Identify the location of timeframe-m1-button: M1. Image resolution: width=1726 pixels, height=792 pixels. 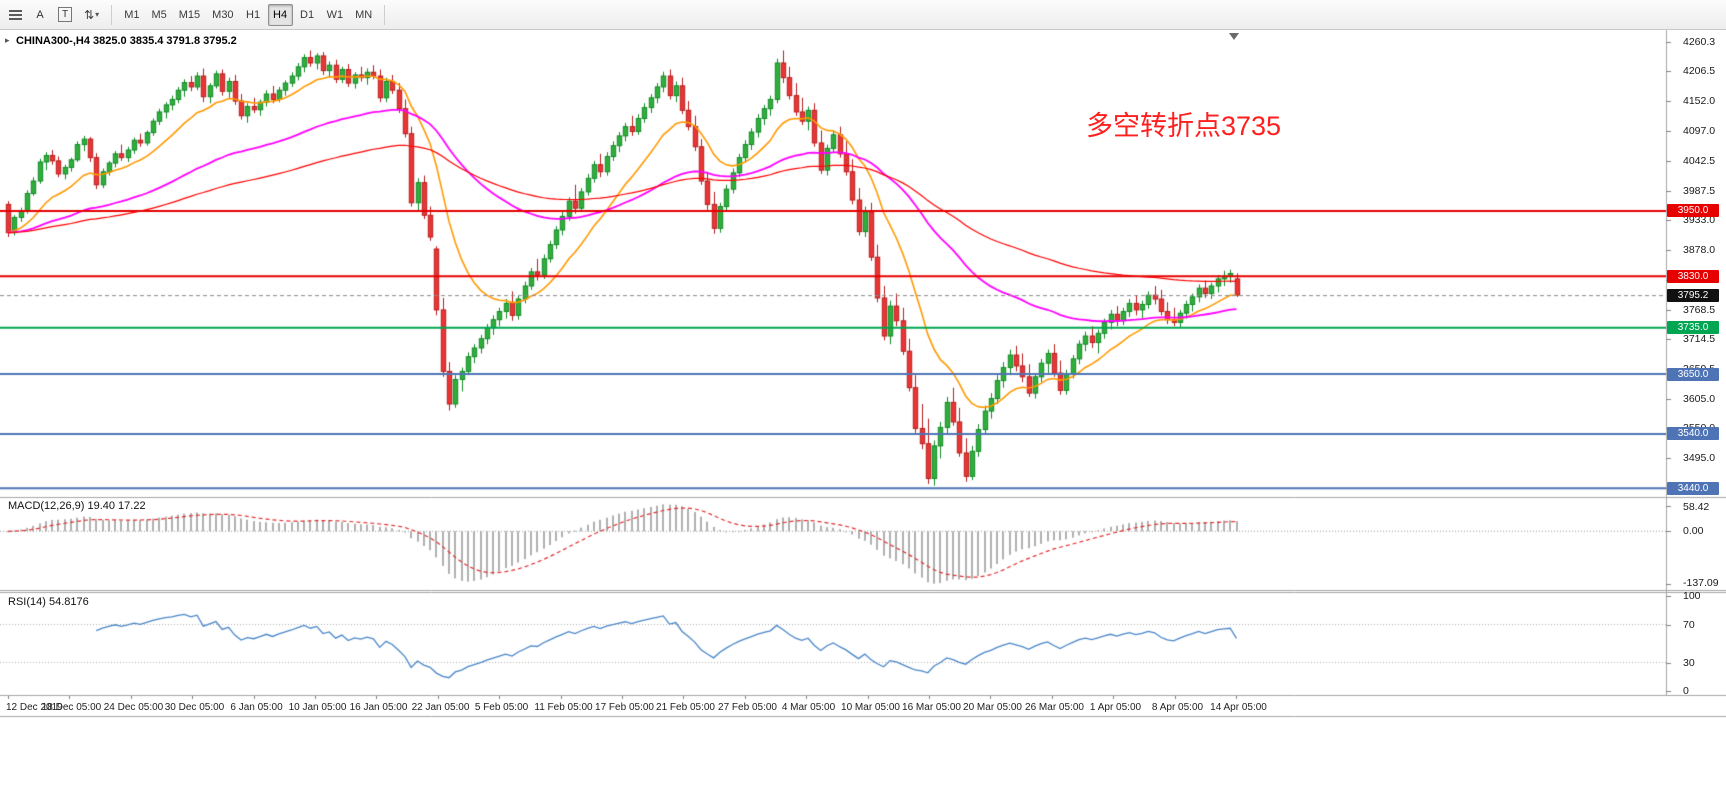
(131, 15).